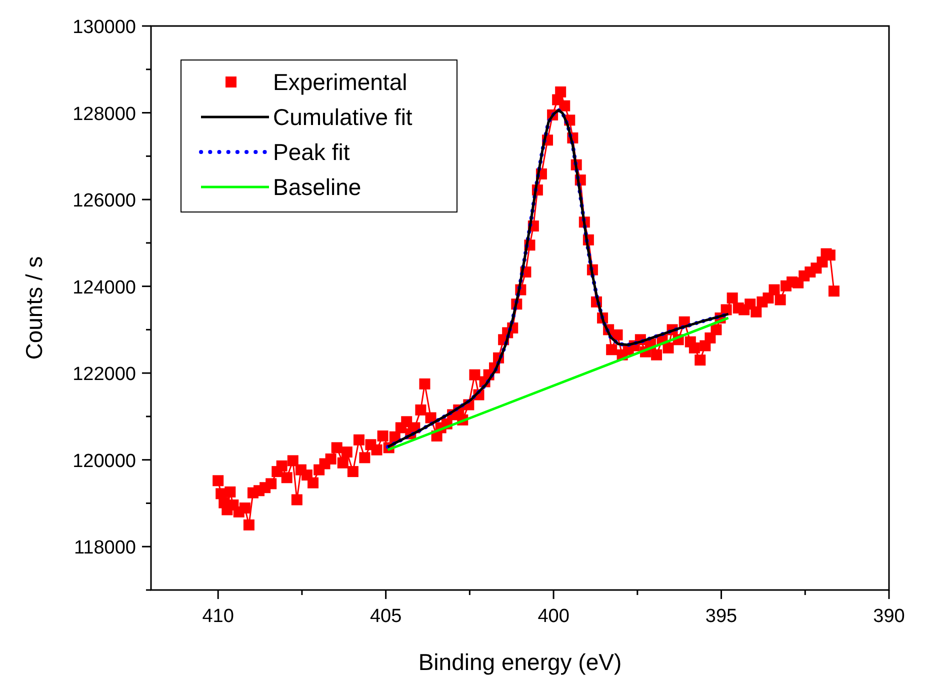 The image size is (929, 682). Describe the element at coordinates (34, 308) in the screenshot. I see `y-axis-title: Counts / s` at that location.